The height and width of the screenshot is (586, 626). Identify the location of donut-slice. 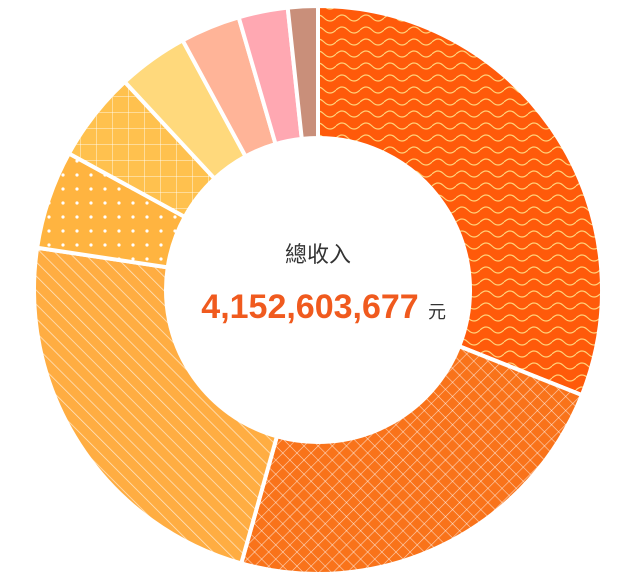
(302, 72).